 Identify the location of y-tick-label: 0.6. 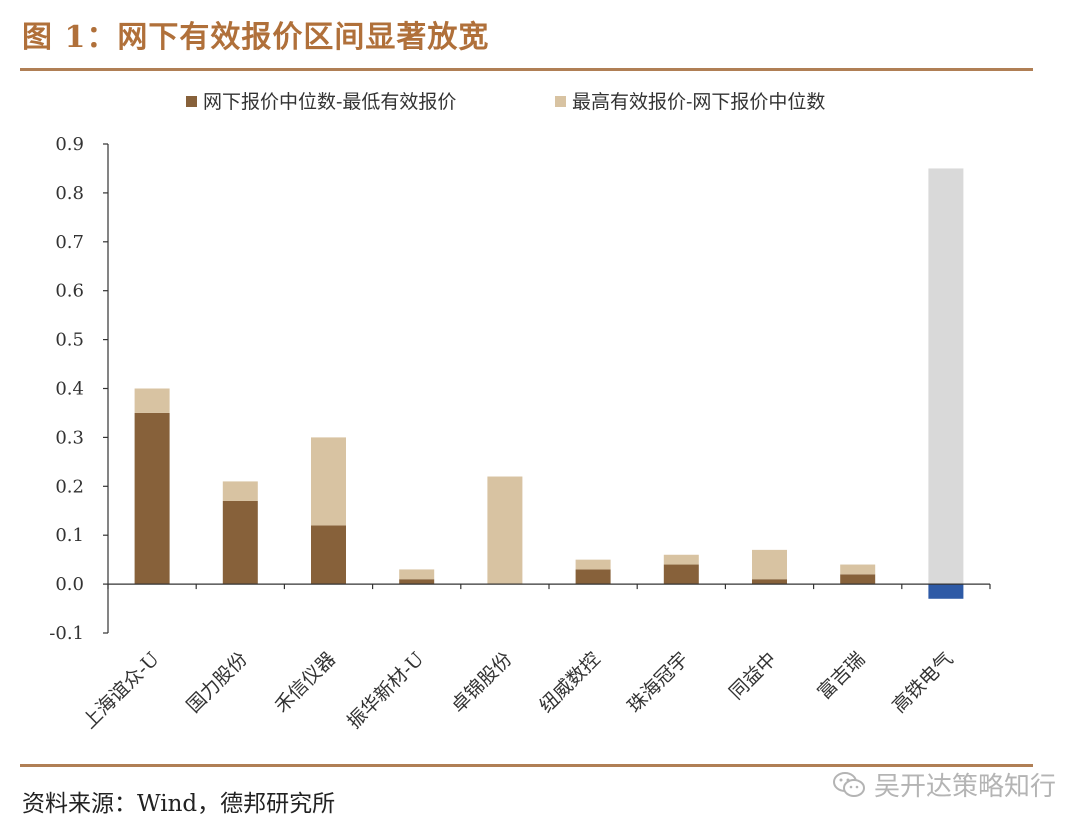
(69, 291).